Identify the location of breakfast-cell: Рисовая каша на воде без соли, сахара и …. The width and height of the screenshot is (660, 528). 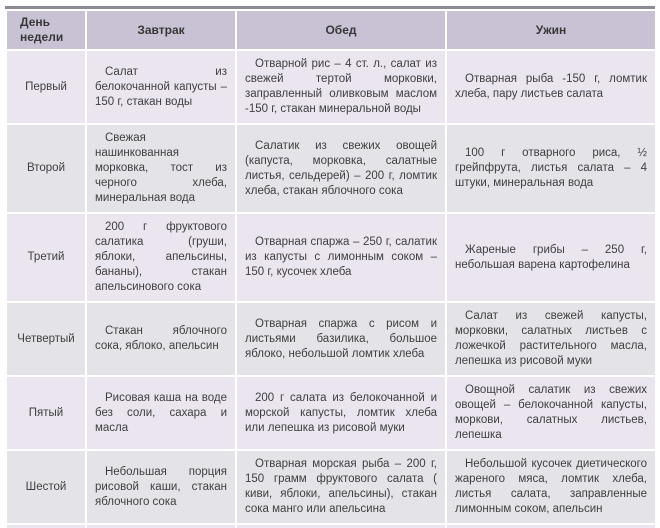
(161, 413).